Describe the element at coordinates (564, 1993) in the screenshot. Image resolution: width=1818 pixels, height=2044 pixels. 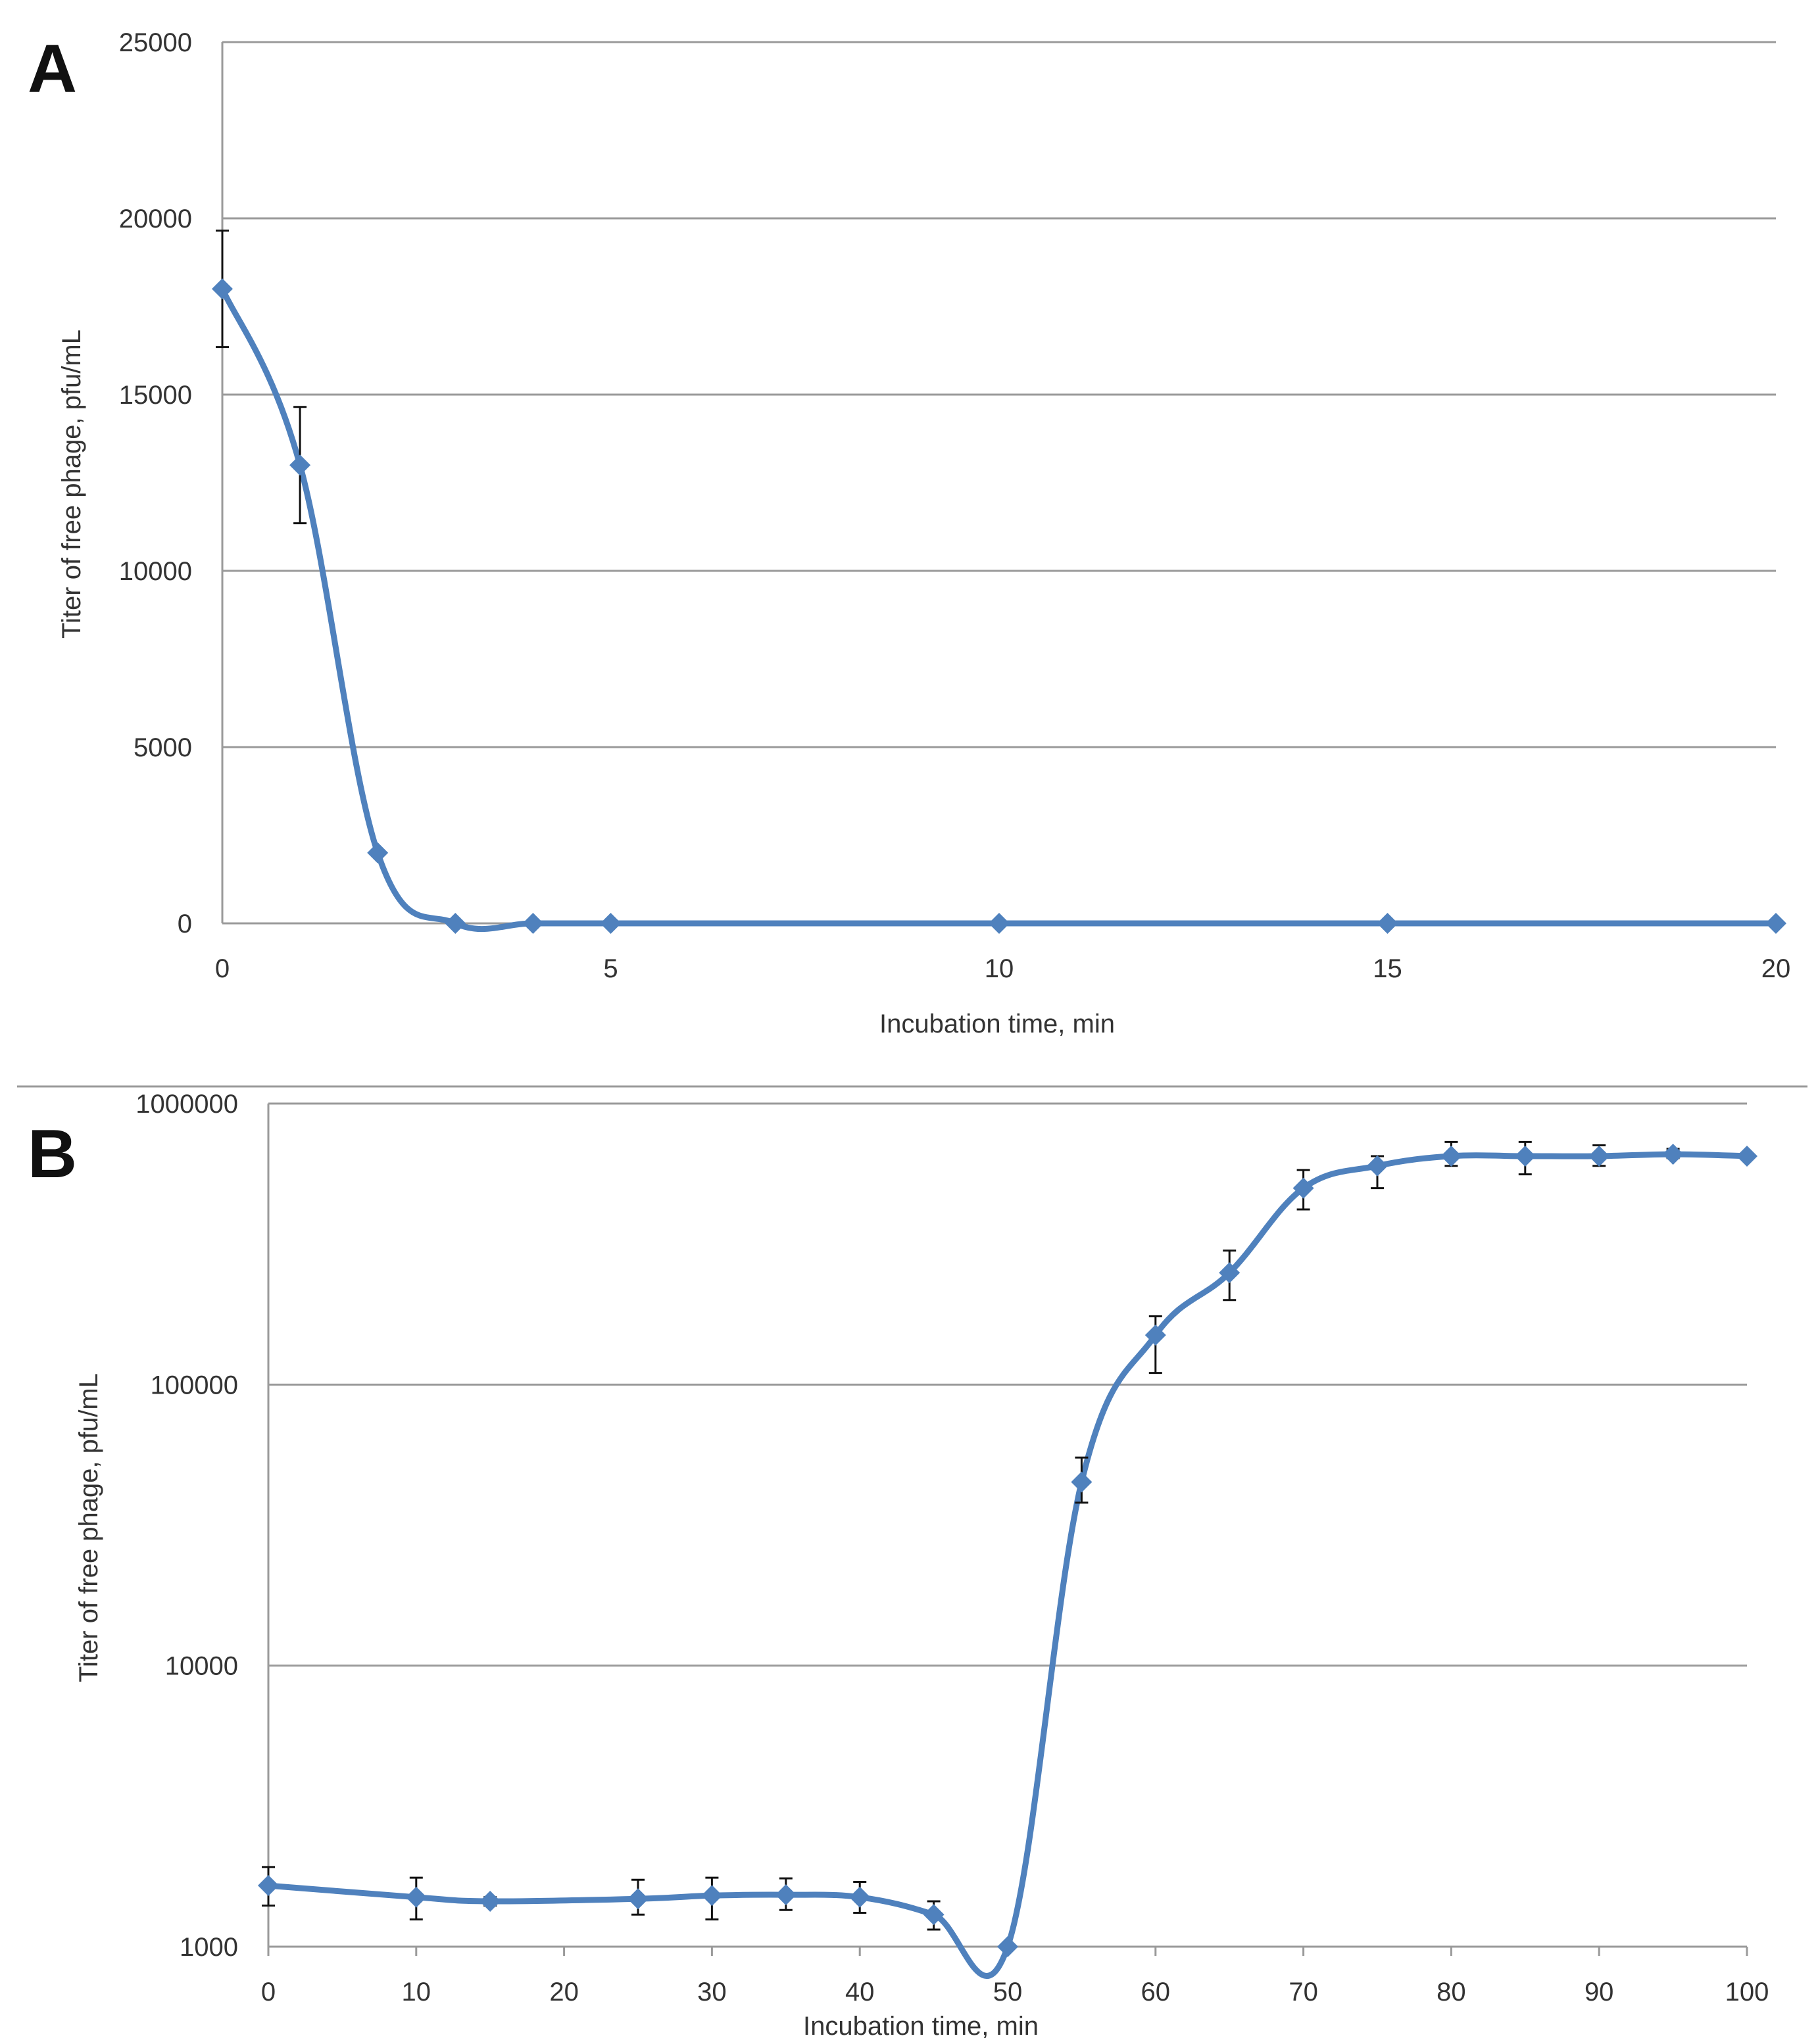
I see `x-tick-label-b: 20` at that location.